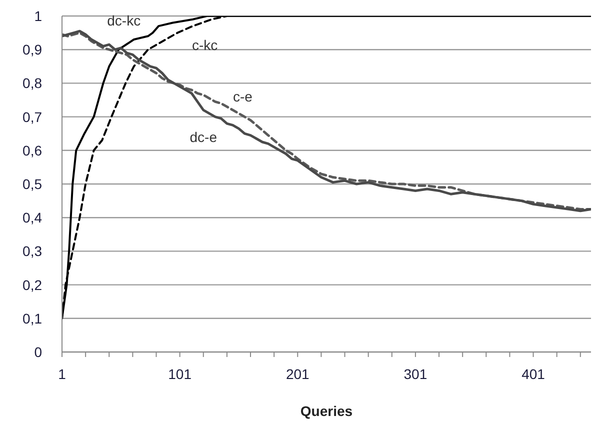  I want to click on y-tick-label: 0,1, so click(32, 318).